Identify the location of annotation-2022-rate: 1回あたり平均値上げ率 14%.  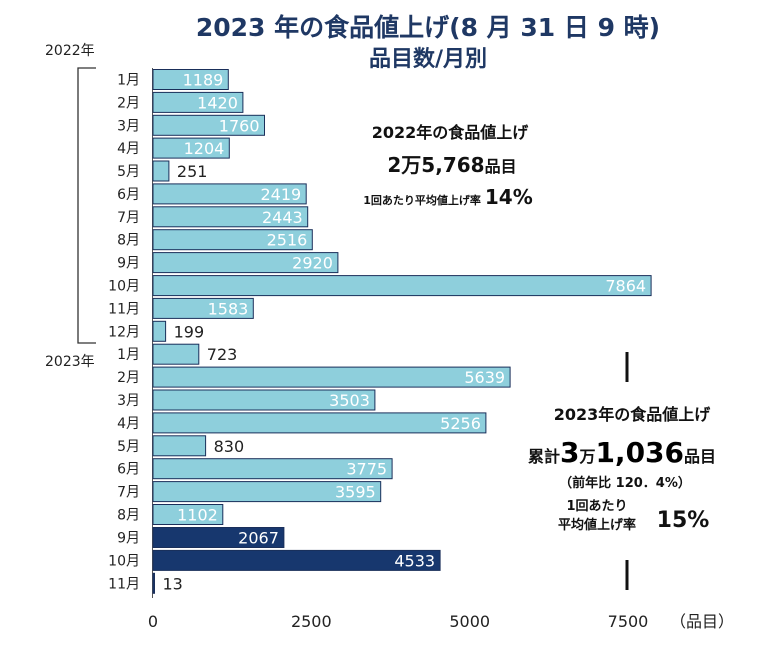
(448, 197).